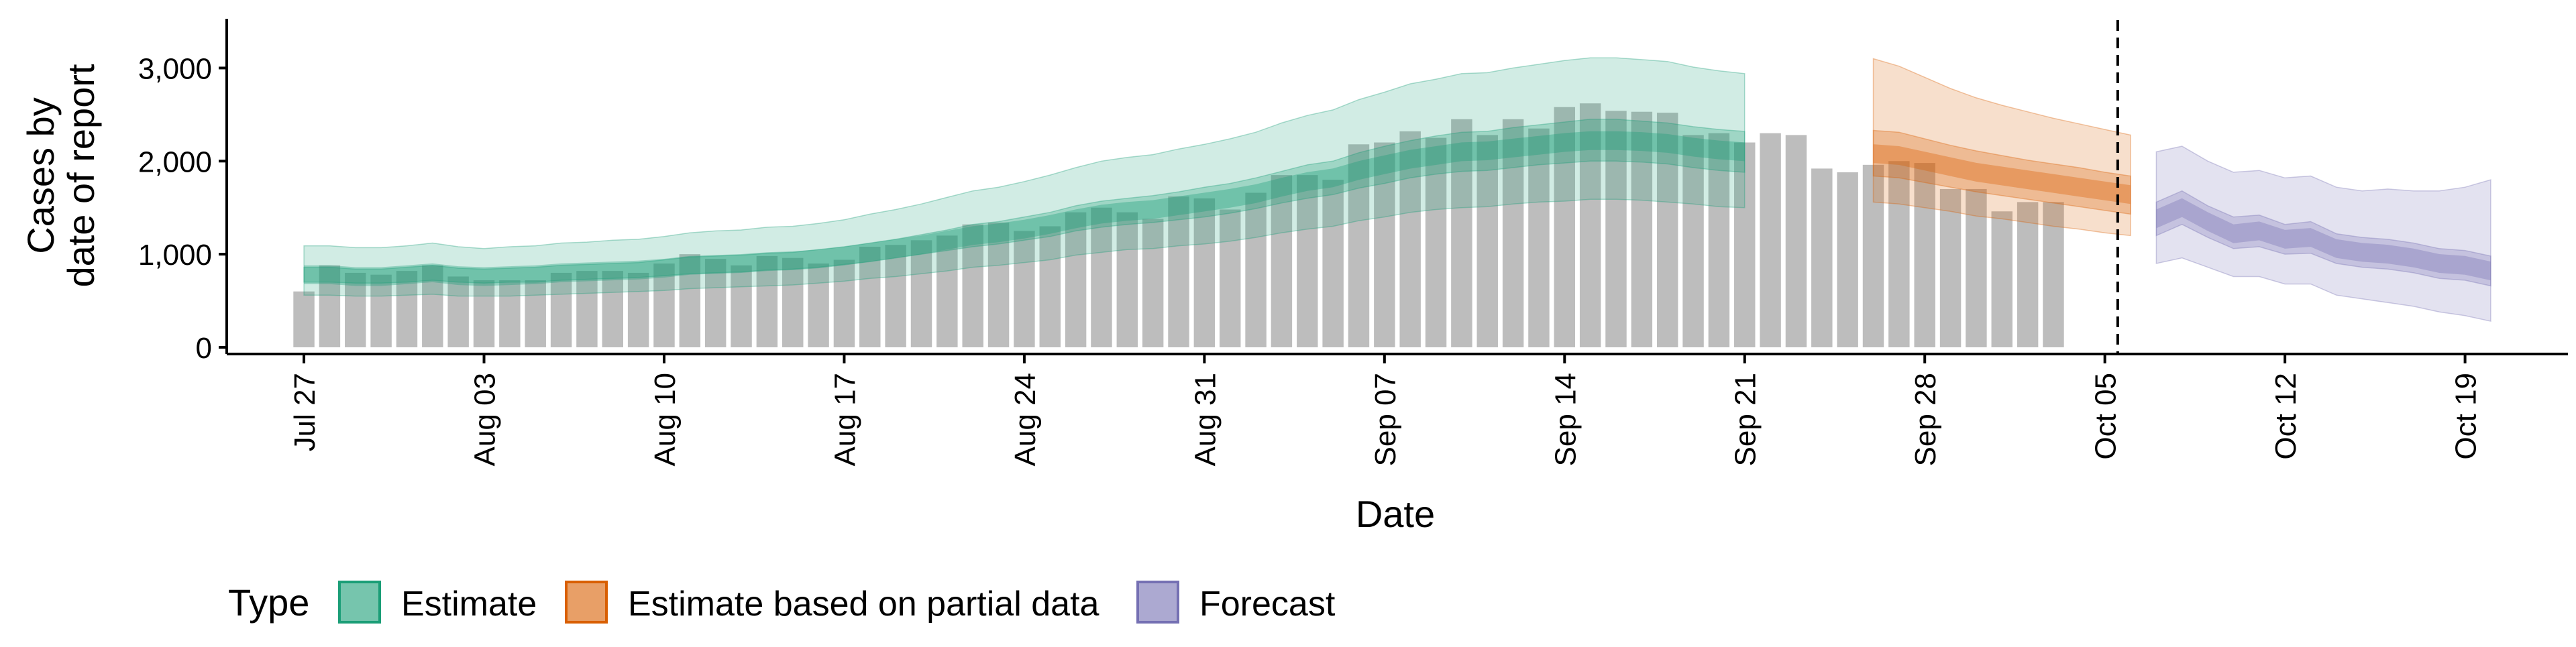 This screenshot has width=2576, height=647. Describe the element at coordinates (40, 175) in the screenshot. I see `y-axis-title-line-1: Cases by` at that location.